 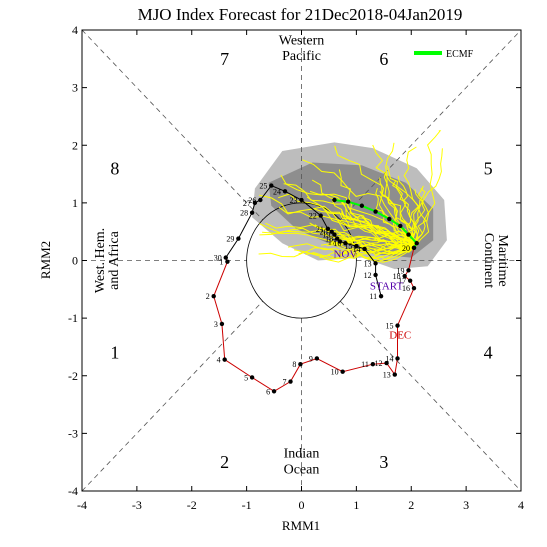 I want to click on phase-number: 7, so click(x=224, y=59).